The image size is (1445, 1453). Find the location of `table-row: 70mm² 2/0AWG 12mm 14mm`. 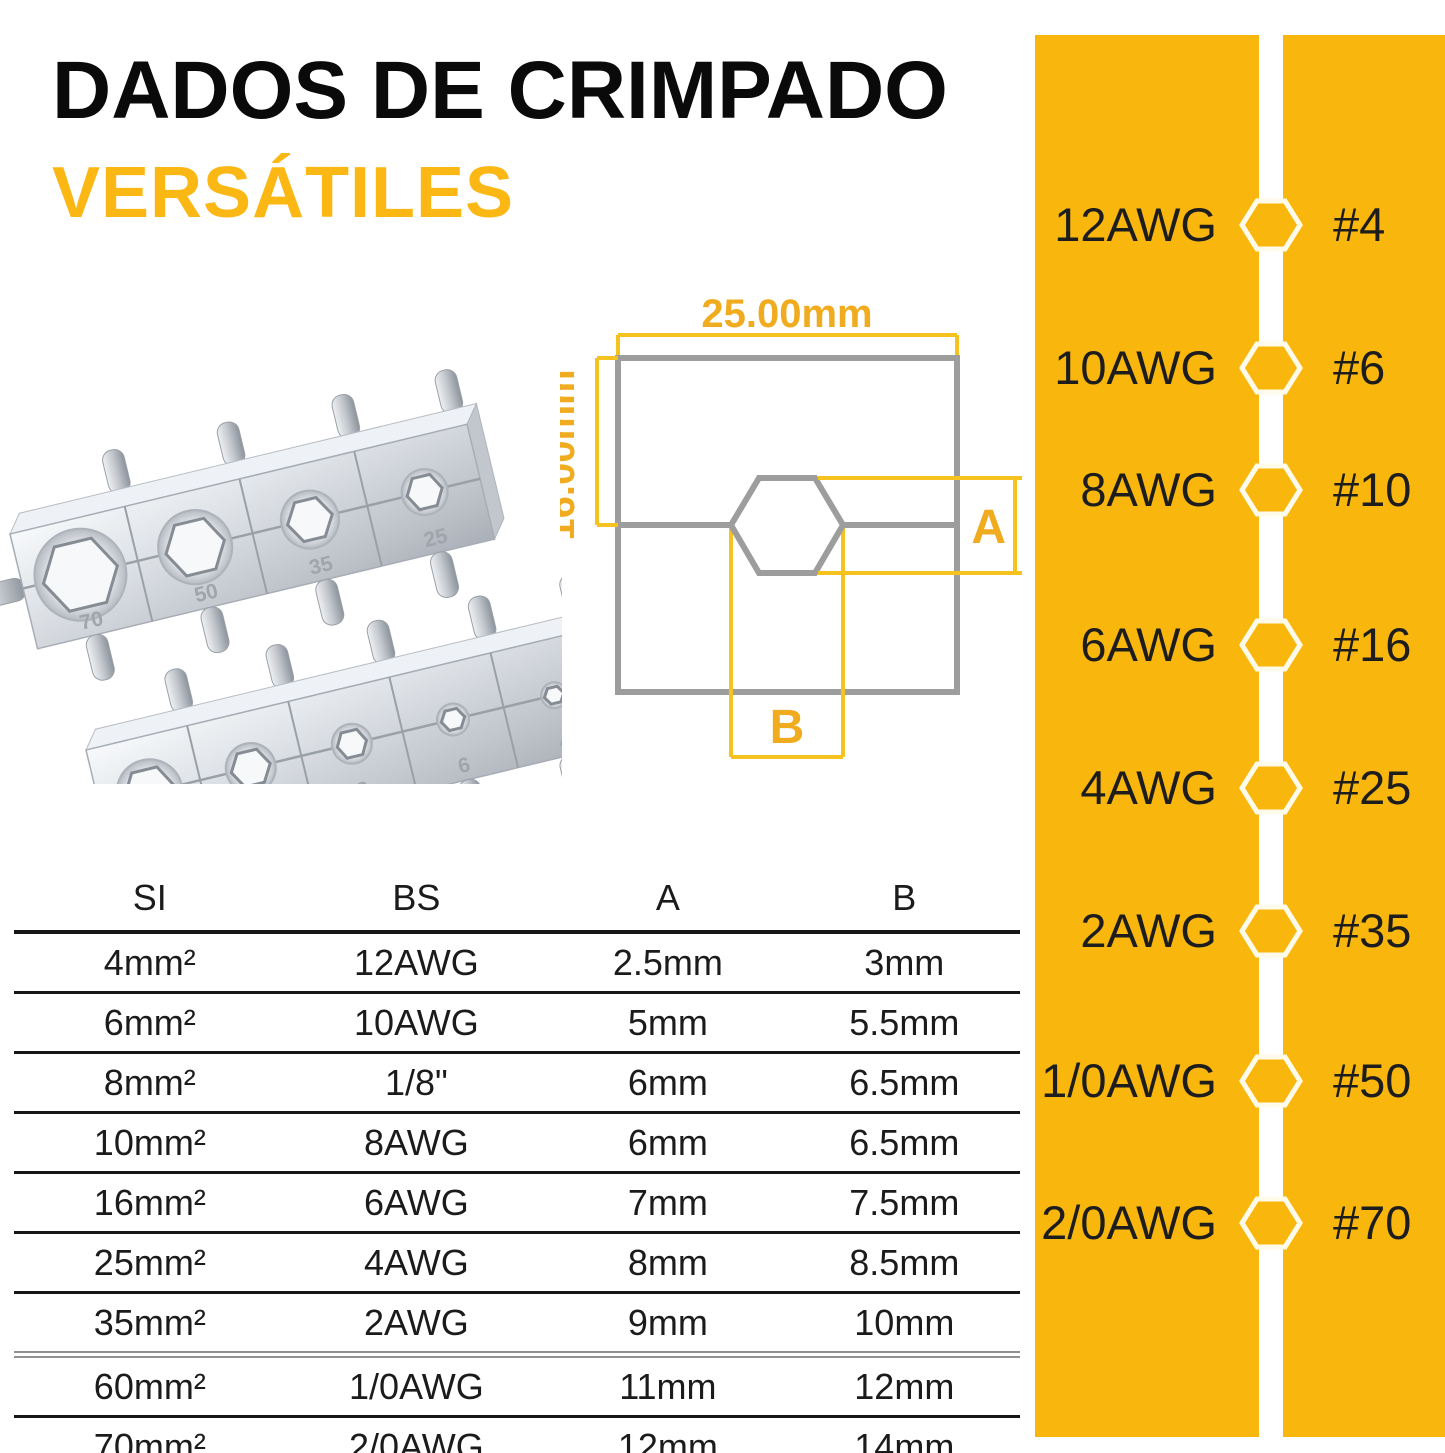

table-row: 70mm² 2/0AWG 12mm 14mm is located at coordinates (517, 1434).